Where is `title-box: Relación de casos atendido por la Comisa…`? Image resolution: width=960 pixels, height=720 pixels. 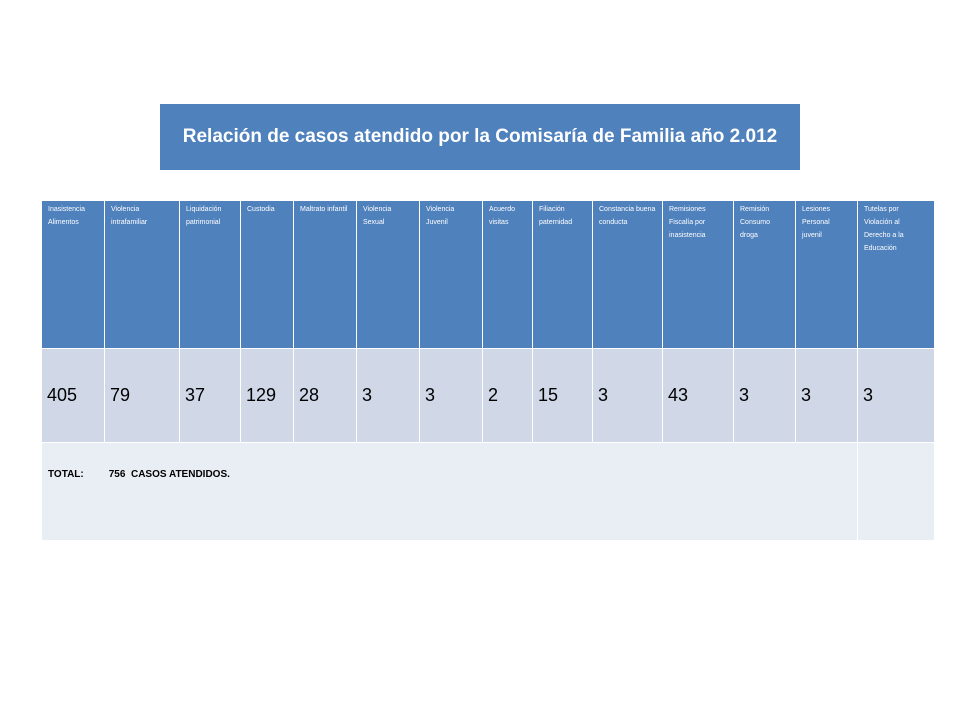 title-box: Relación de casos atendido por la Comisa… is located at coordinates (480, 137).